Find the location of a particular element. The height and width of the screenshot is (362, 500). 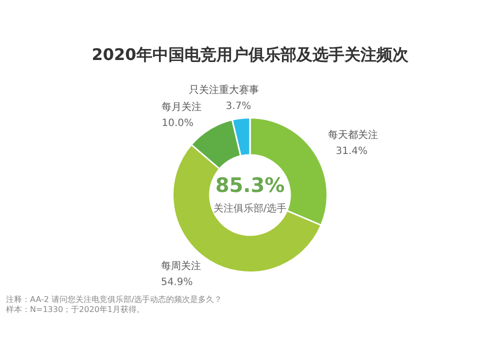

data-label: 3.7% is located at coordinates (239, 106).